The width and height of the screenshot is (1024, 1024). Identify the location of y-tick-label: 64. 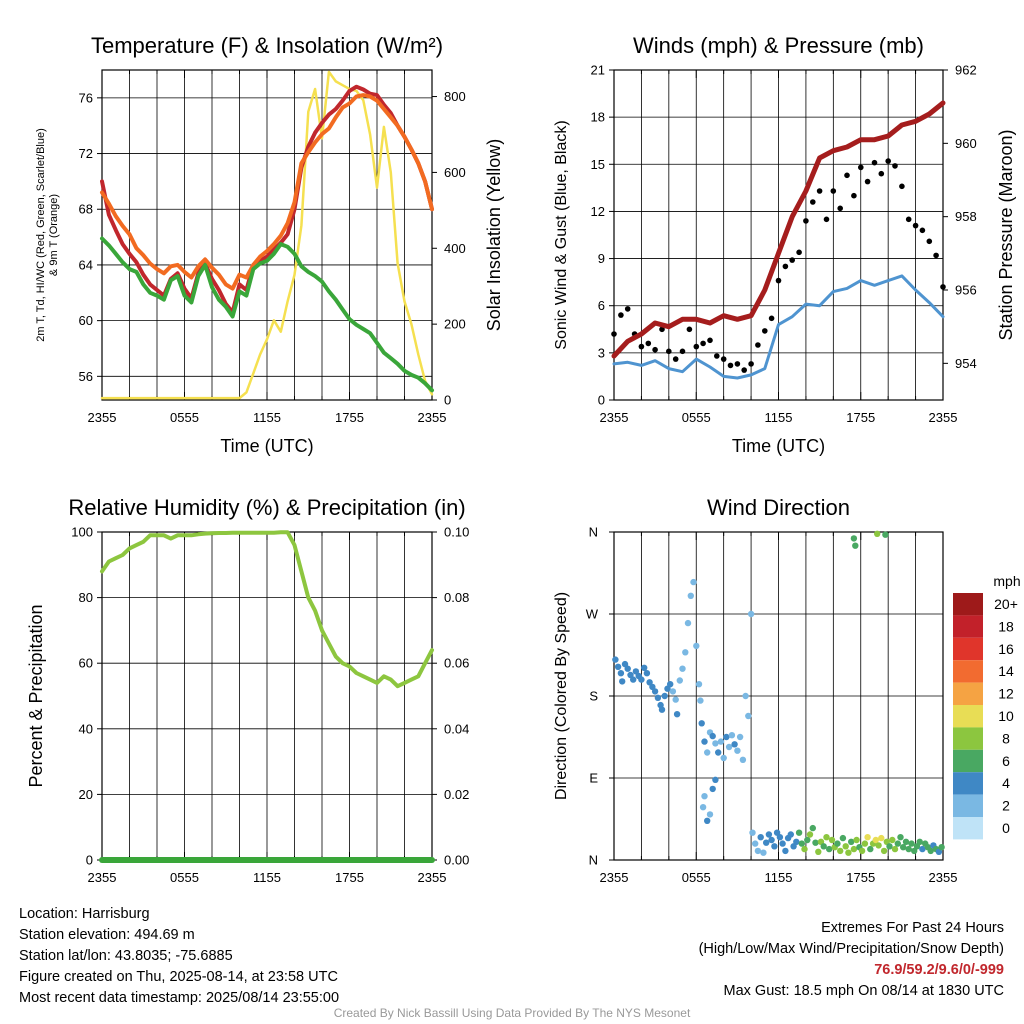
(86, 264).